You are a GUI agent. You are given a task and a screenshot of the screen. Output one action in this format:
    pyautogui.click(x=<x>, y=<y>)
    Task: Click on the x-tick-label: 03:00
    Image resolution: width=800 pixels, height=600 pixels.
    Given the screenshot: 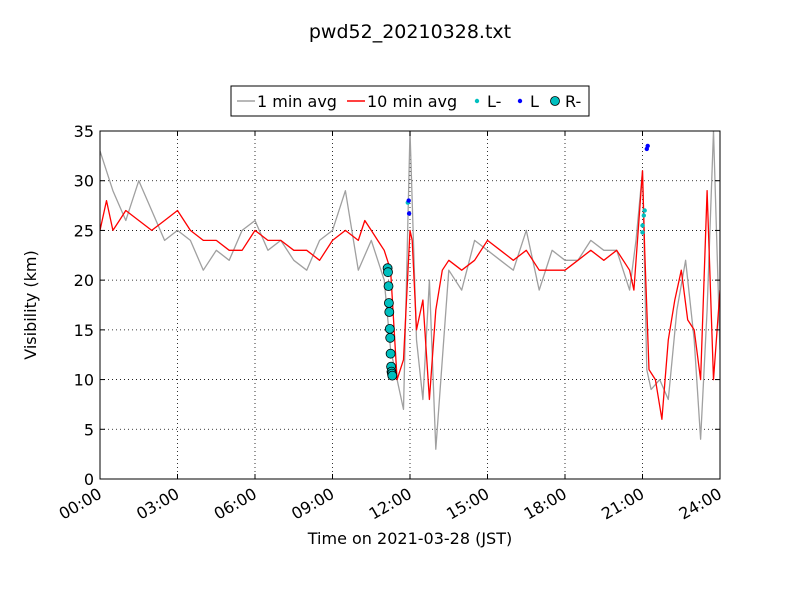 What is the action you would take?
    pyautogui.click(x=157, y=504)
    